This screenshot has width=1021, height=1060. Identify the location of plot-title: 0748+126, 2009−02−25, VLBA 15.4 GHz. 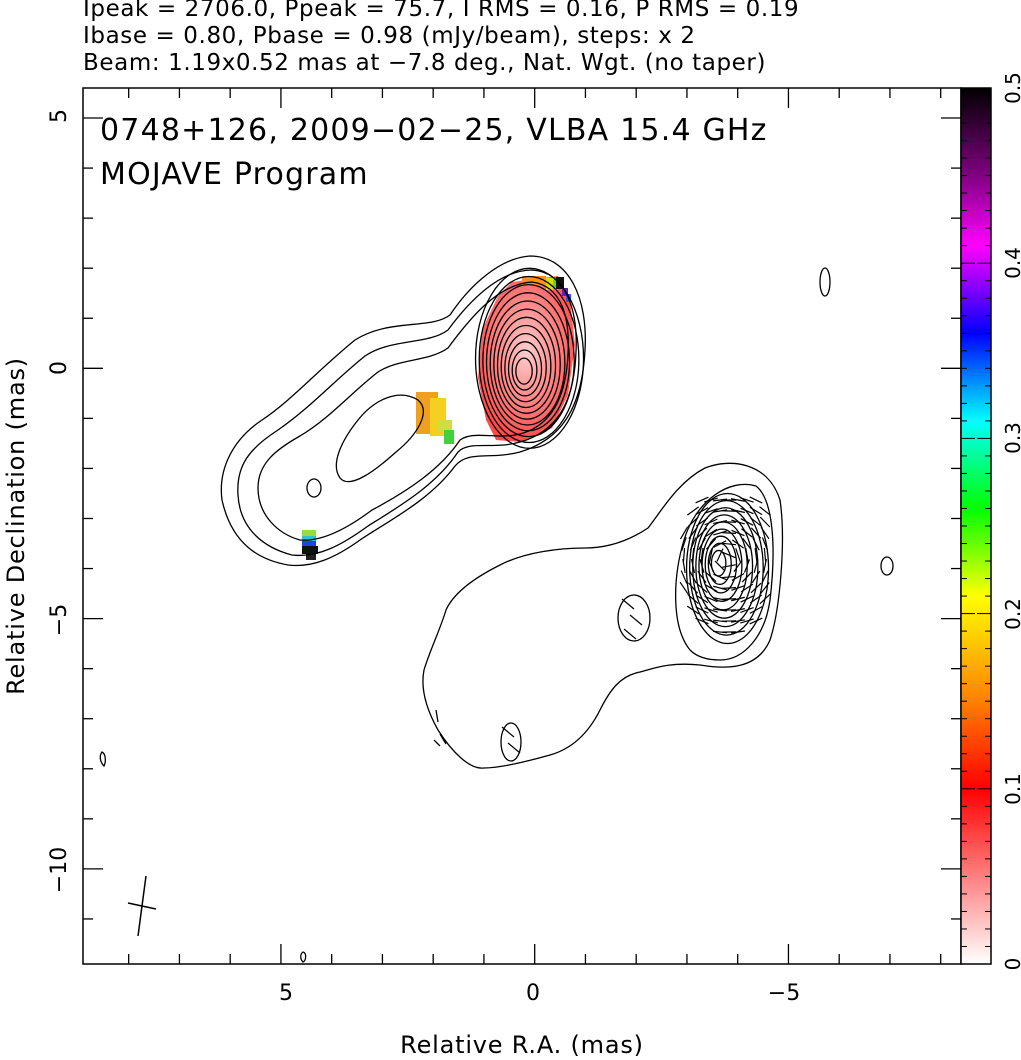
(434, 130).